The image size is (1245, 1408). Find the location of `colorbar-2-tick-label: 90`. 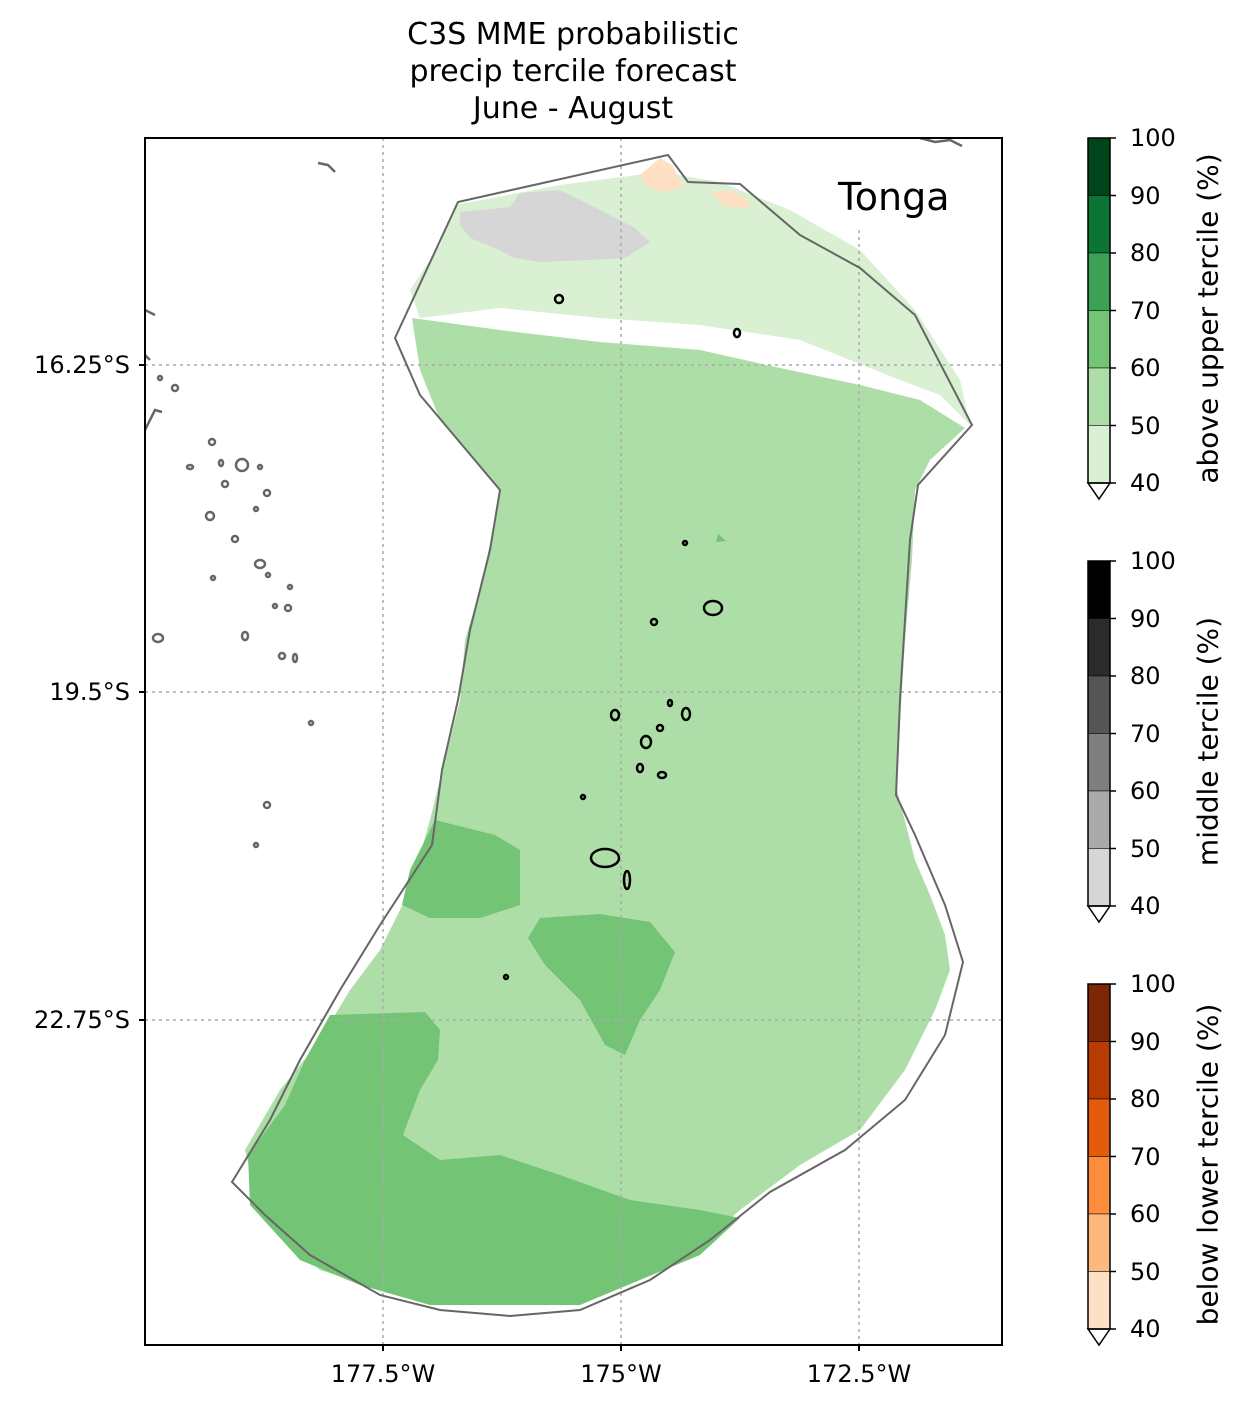

colorbar-2-tick-label: 90 is located at coordinates (1145, 618).